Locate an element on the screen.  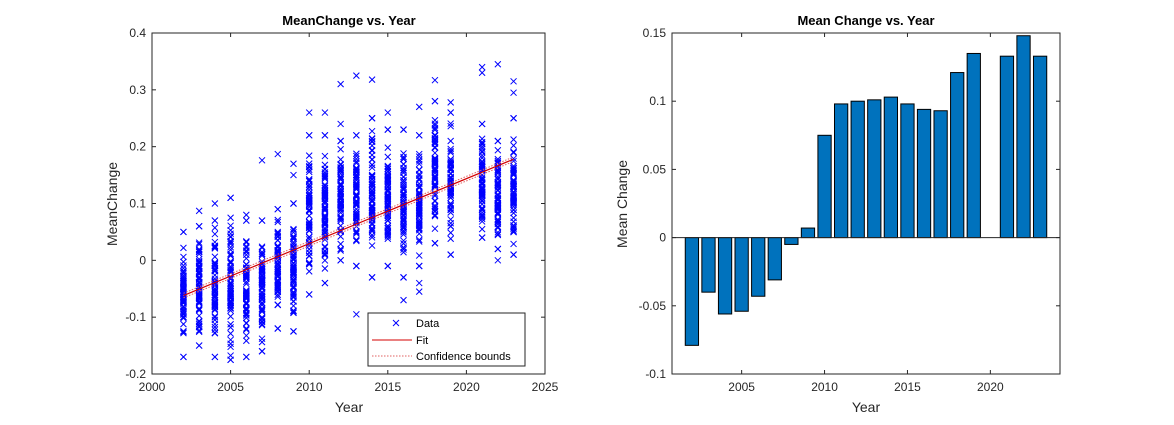
scatter-legend: Data Fit Confidence bounds is located at coordinates (446, 339).